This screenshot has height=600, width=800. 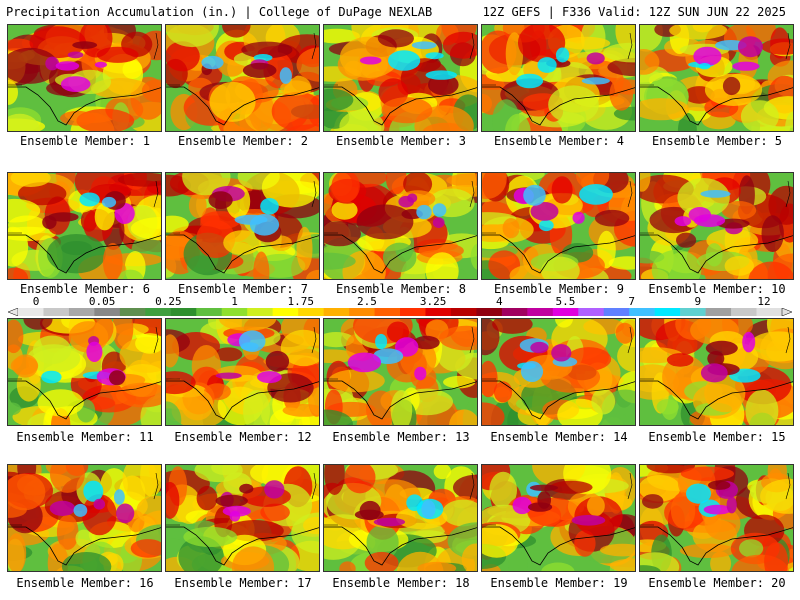 What do you see at coordinates (168, 301) in the screenshot?
I see `colorbar-tick-label: 0.25` at bounding box center [168, 301].